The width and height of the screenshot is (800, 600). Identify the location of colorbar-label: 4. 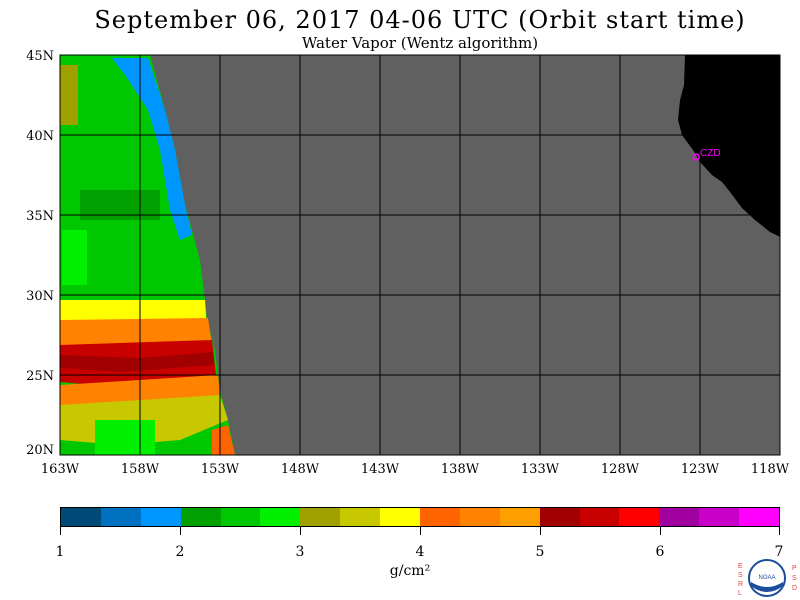
(420, 552).